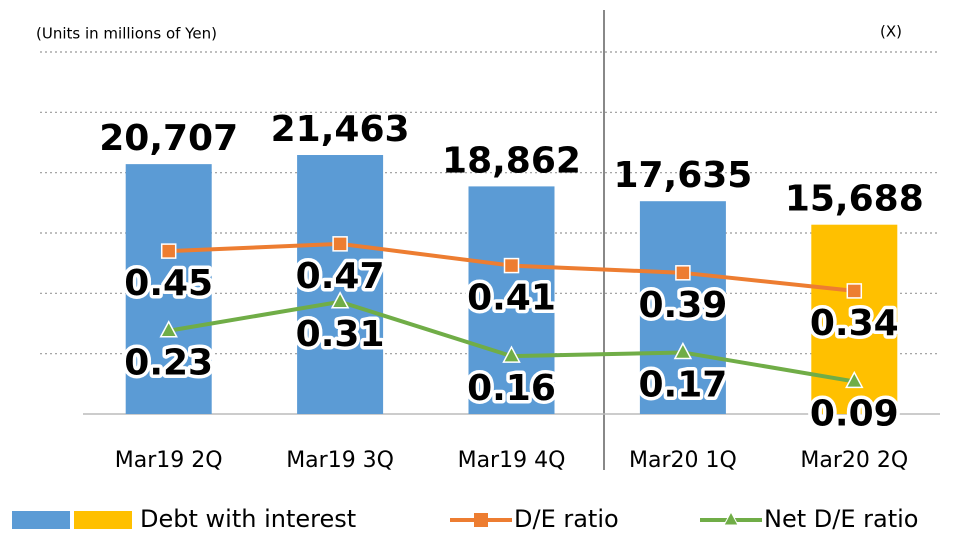  I want to click on legend-label: D/E ratio, so click(566, 519).